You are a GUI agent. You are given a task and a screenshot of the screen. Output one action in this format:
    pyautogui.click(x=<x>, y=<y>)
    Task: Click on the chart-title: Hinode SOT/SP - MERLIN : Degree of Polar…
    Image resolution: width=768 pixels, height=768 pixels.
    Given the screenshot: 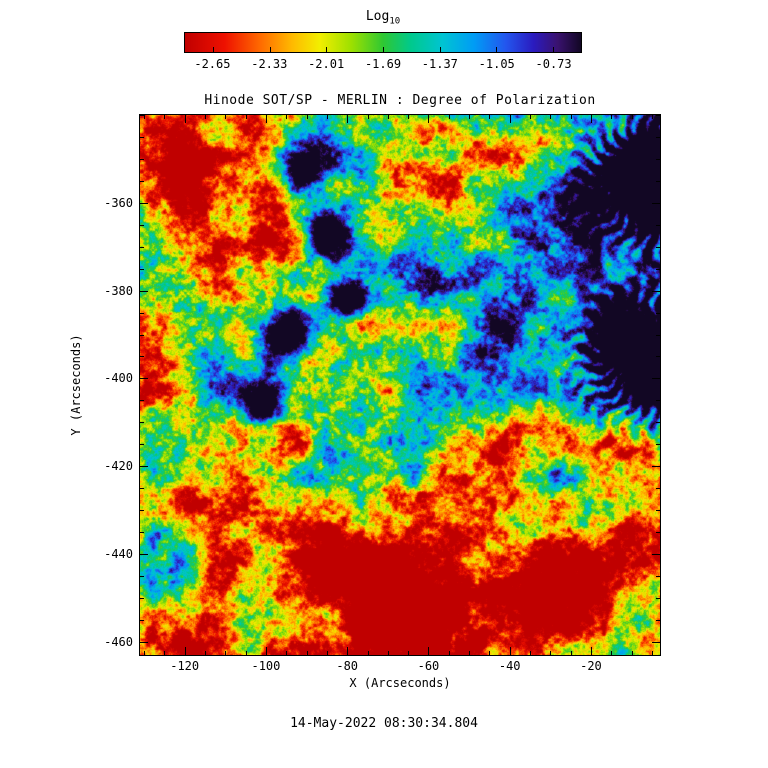 What is the action you would take?
    pyautogui.click(x=400, y=100)
    